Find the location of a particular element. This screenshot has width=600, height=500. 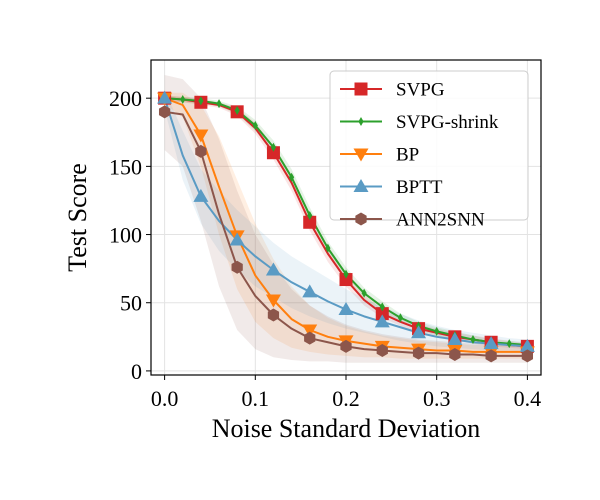

y-tick-label: 50 is located at coordinates (131, 303).